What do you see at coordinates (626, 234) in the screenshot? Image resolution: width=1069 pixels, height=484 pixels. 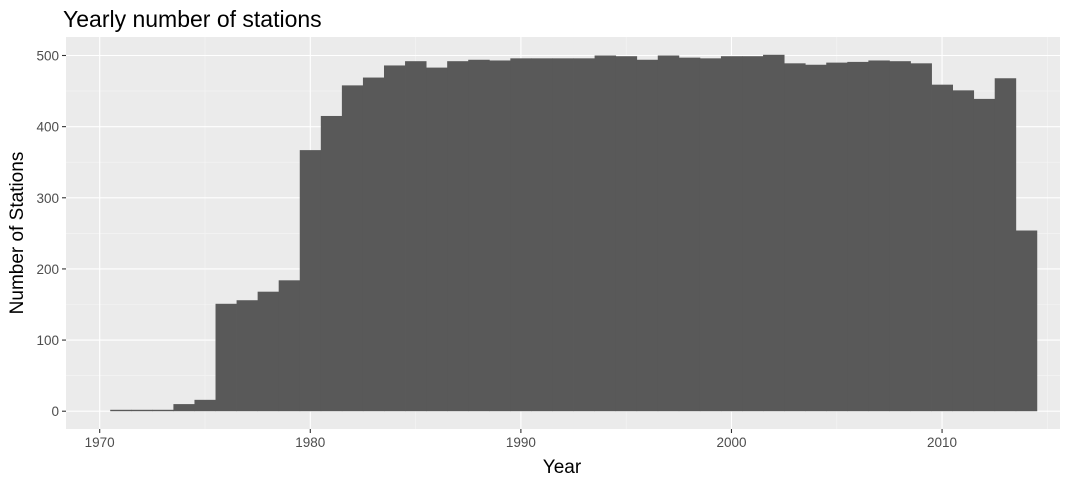 I see `bar-1995` at bounding box center [626, 234].